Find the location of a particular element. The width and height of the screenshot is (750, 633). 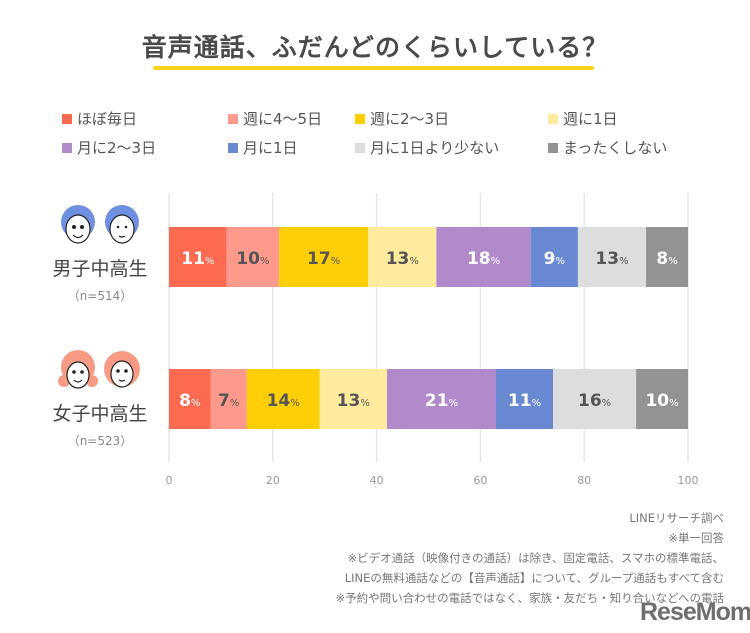

chart-title: 音声通話、ふだんどのくらいしている？ is located at coordinates (375, 47).